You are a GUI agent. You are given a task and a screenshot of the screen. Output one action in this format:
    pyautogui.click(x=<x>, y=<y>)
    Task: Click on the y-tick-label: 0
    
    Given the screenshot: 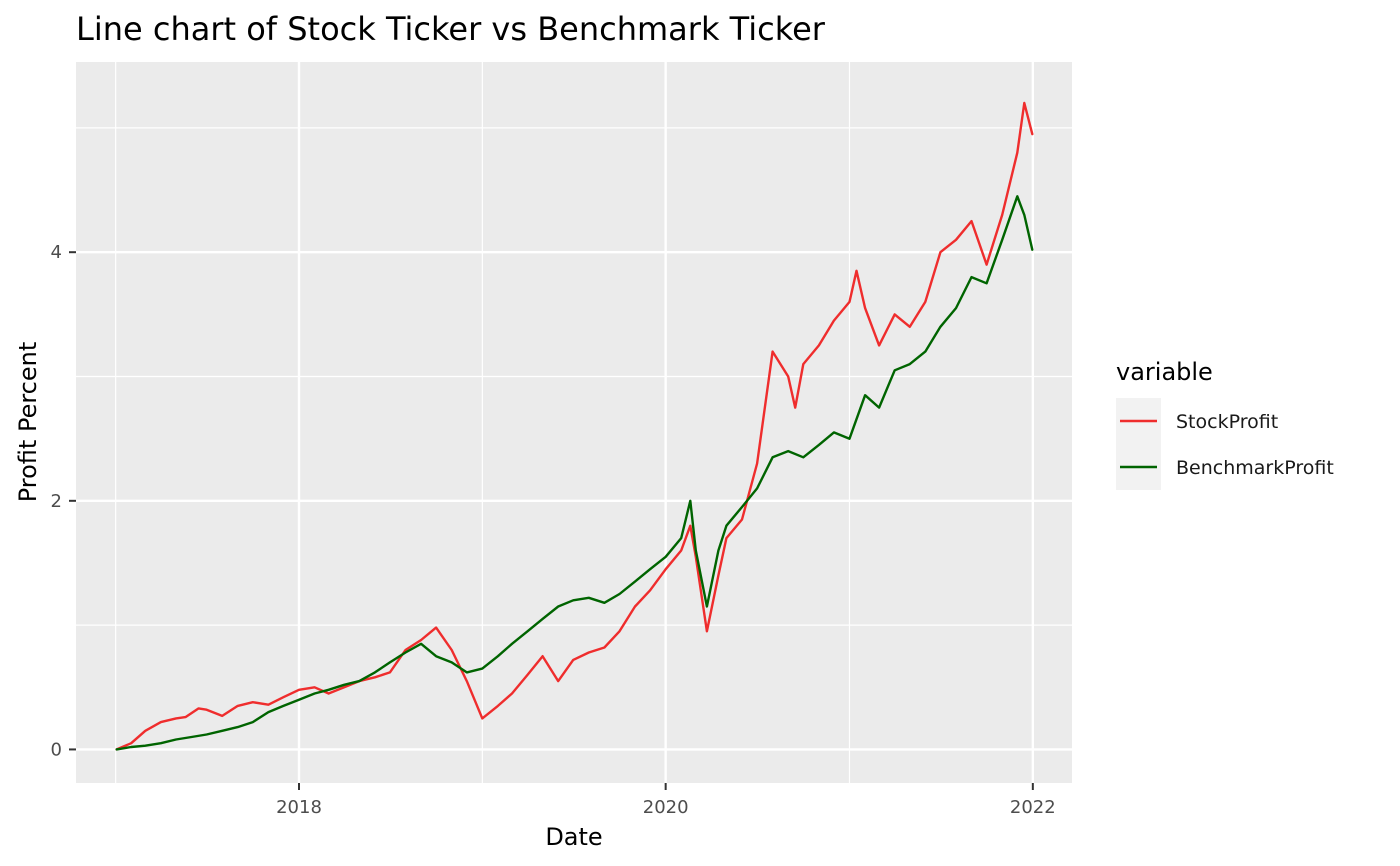 What is the action you would take?
    pyautogui.click(x=56, y=749)
    